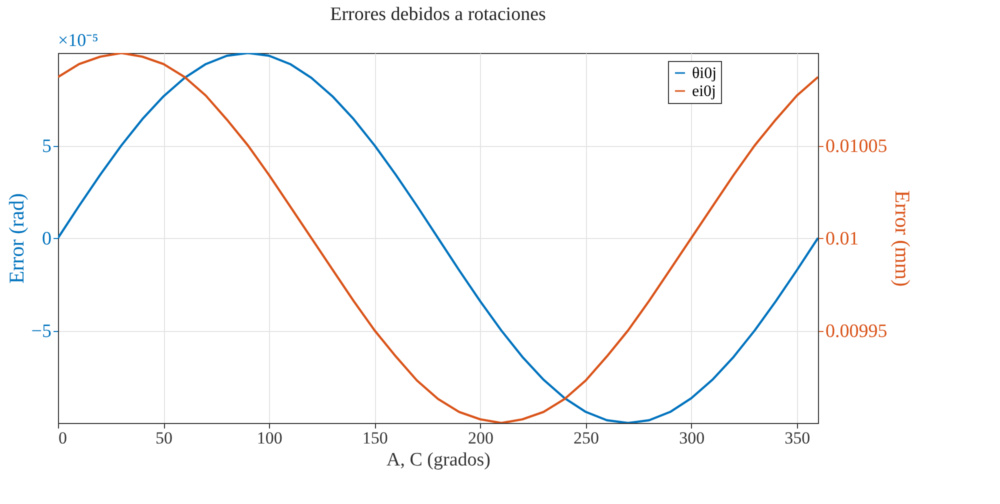  What do you see at coordinates (902, 238) in the screenshot?
I see `y2-axis-title: Error (mm)` at bounding box center [902, 238].